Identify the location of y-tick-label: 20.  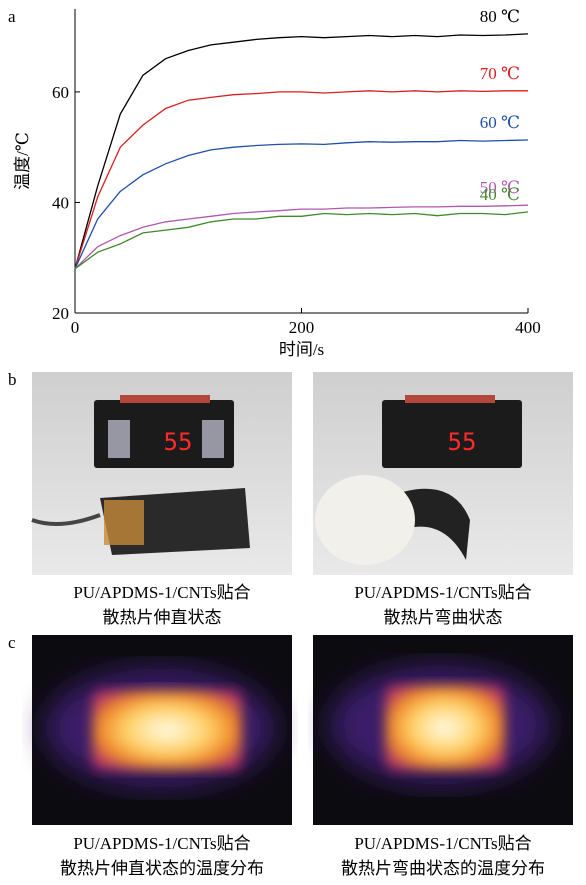
(60, 313).